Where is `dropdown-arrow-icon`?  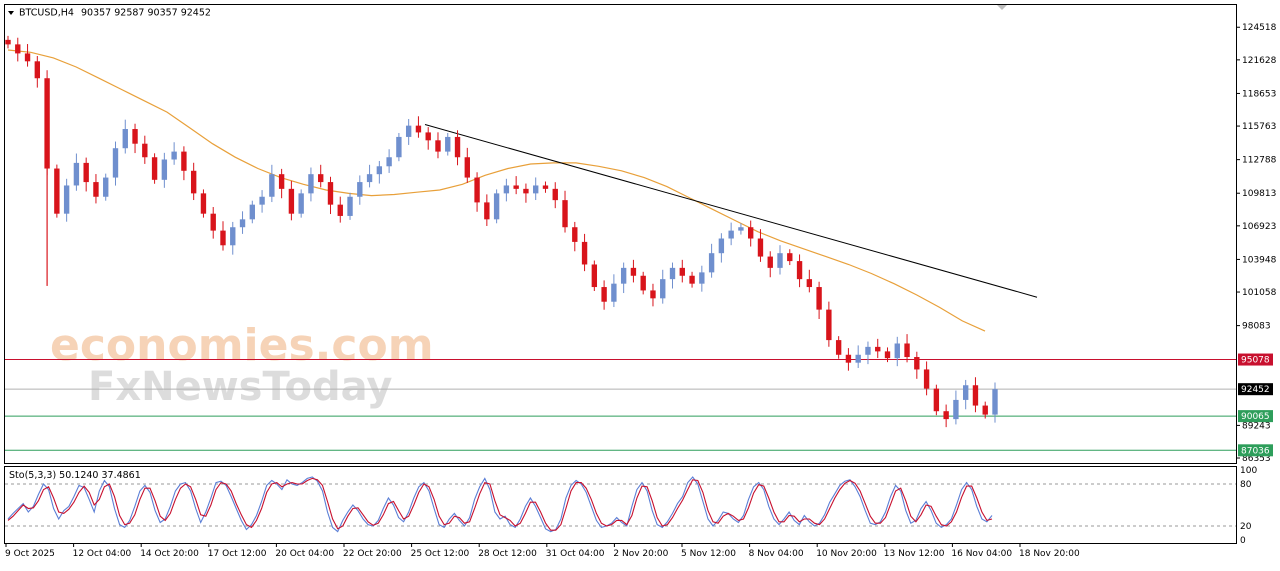
dropdown-arrow-icon is located at coordinates (11, 13).